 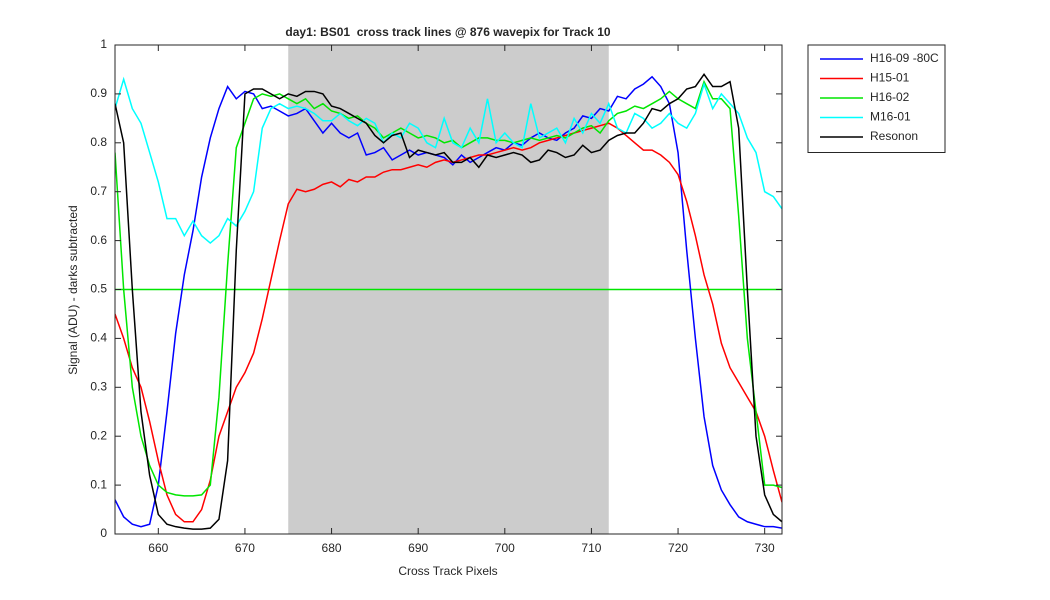 What do you see at coordinates (98, 93) in the screenshot?
I see `y-tick-label: 0.9` at bounding box center [98, 93].